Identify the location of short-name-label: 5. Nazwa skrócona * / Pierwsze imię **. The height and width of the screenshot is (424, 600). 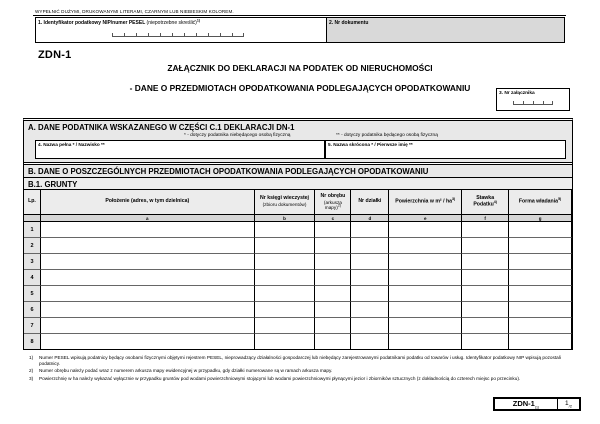
(370, 144).